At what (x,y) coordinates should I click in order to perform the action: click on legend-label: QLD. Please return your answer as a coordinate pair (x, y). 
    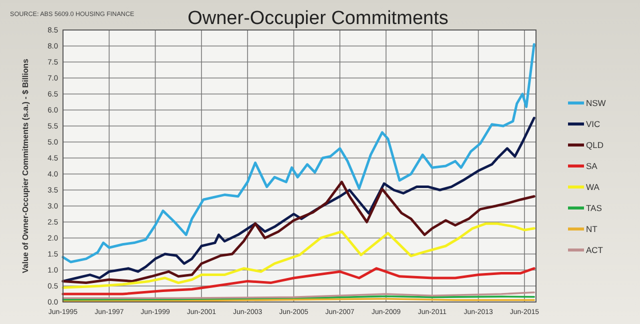
    Looking at the image, I should click on (595, 145).